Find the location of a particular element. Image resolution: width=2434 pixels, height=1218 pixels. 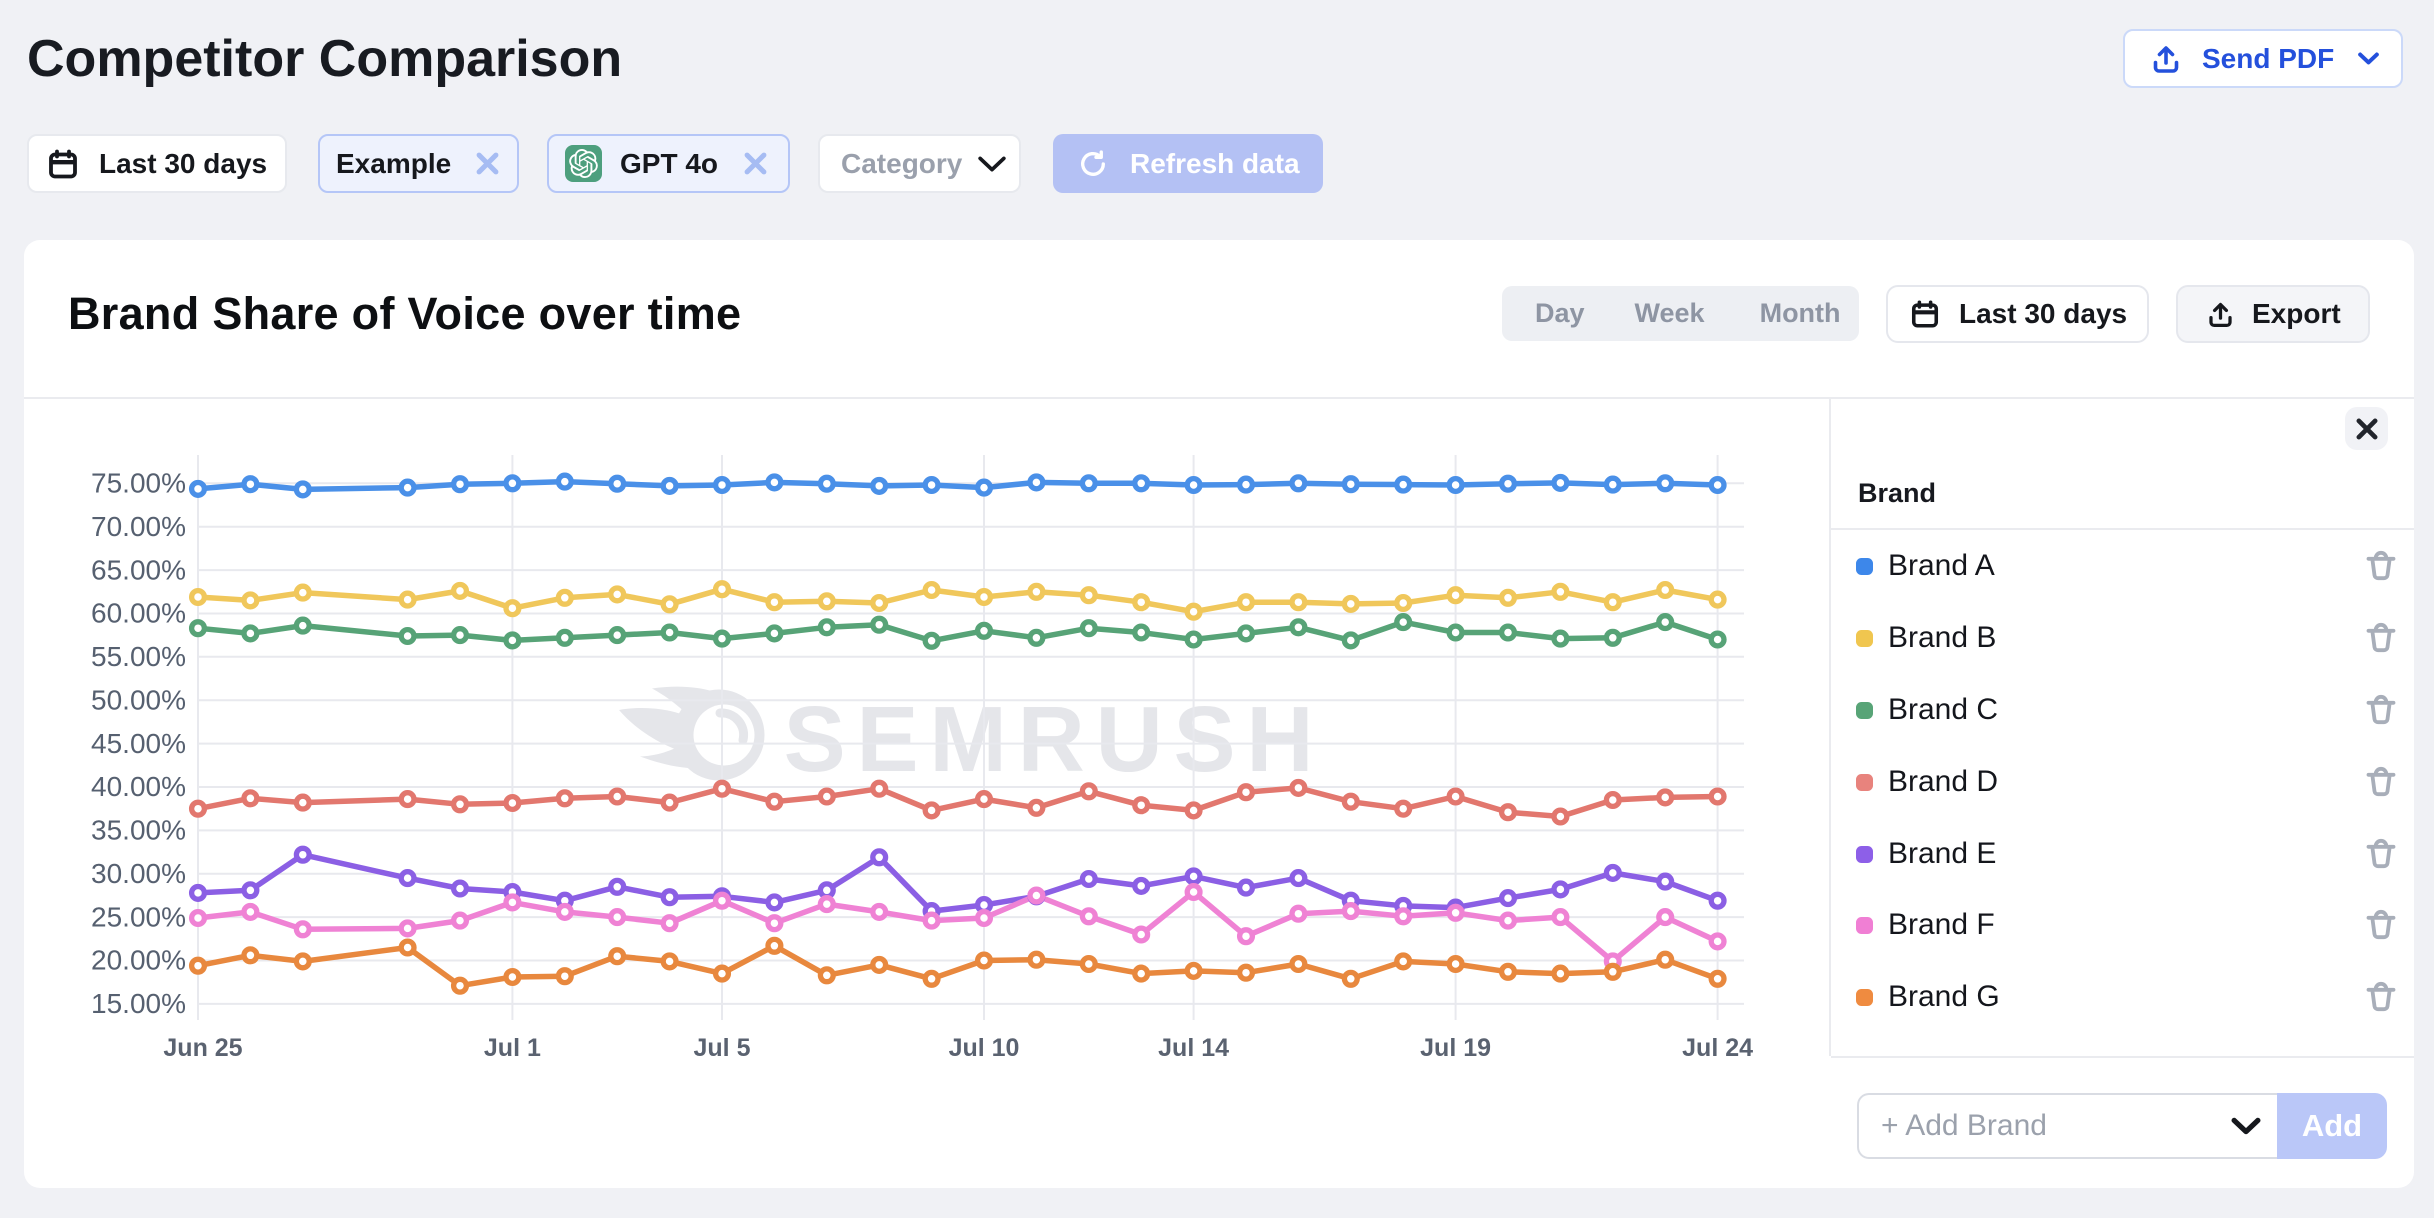

svg-text: 50.00% is located at coordinates (138, 699).